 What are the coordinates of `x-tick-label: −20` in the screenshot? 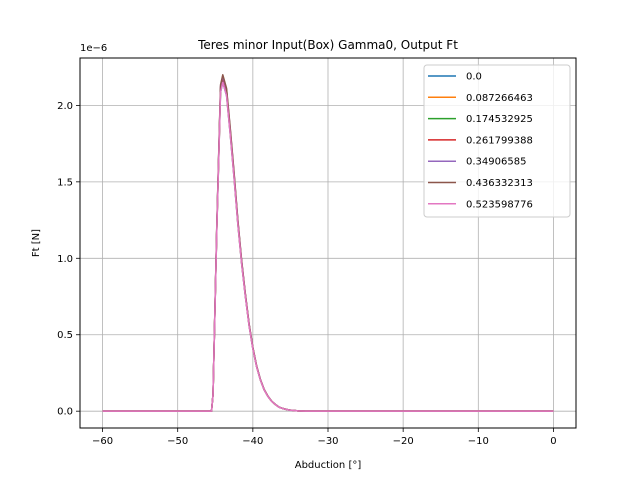 It's located at (403, 441).